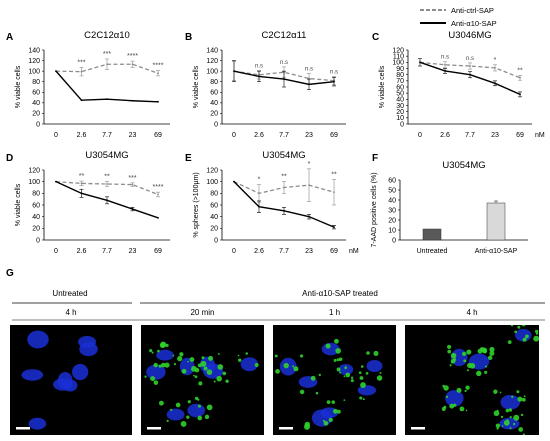  I want to click on significance-mark-e: **, so click(334, 174).